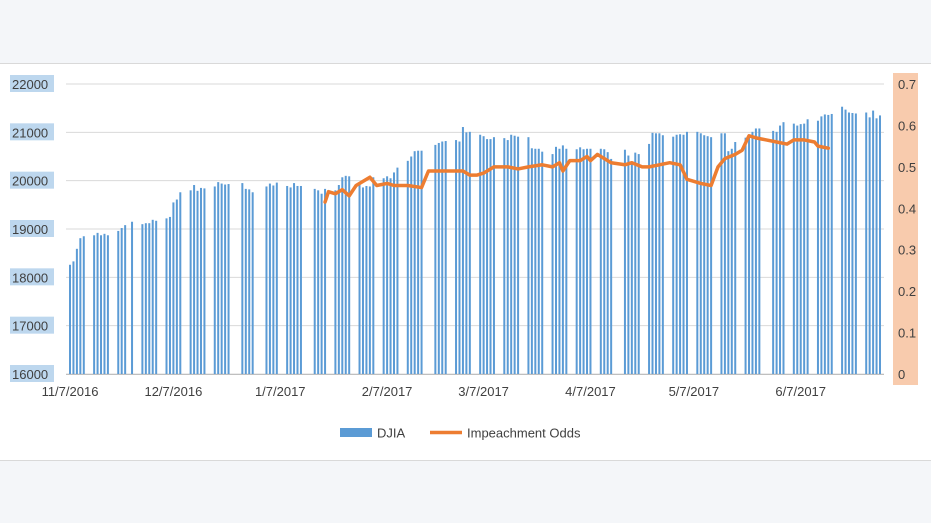 The width and height of the screenshot is (931, 523). What do you see at coordinates (590, 391) in the screenshot?
I see `x-tick-label: 4/7/2017` at bounding box center [590, 391].